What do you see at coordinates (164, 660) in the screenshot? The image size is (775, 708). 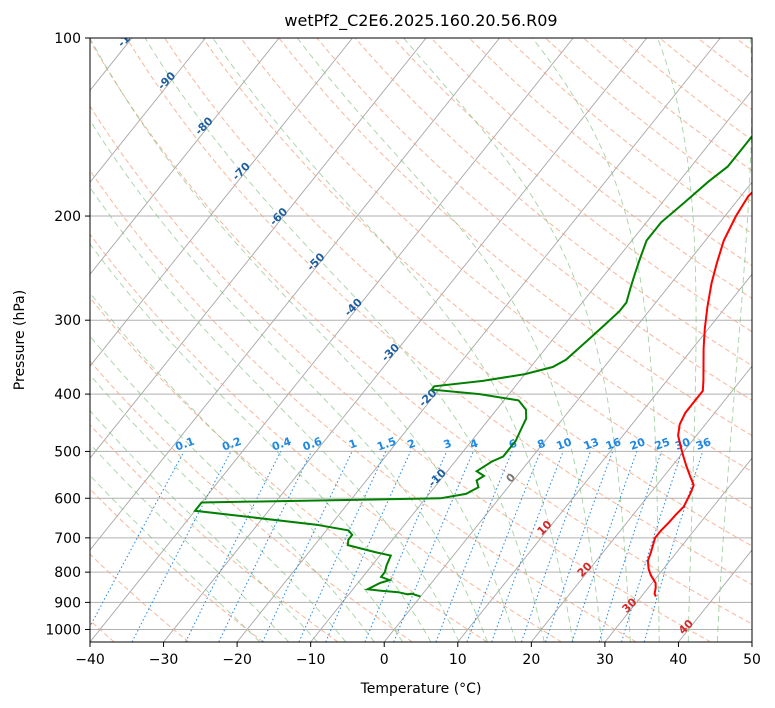 I see `x-tick-label: −30` at bounding box center [164, 660].